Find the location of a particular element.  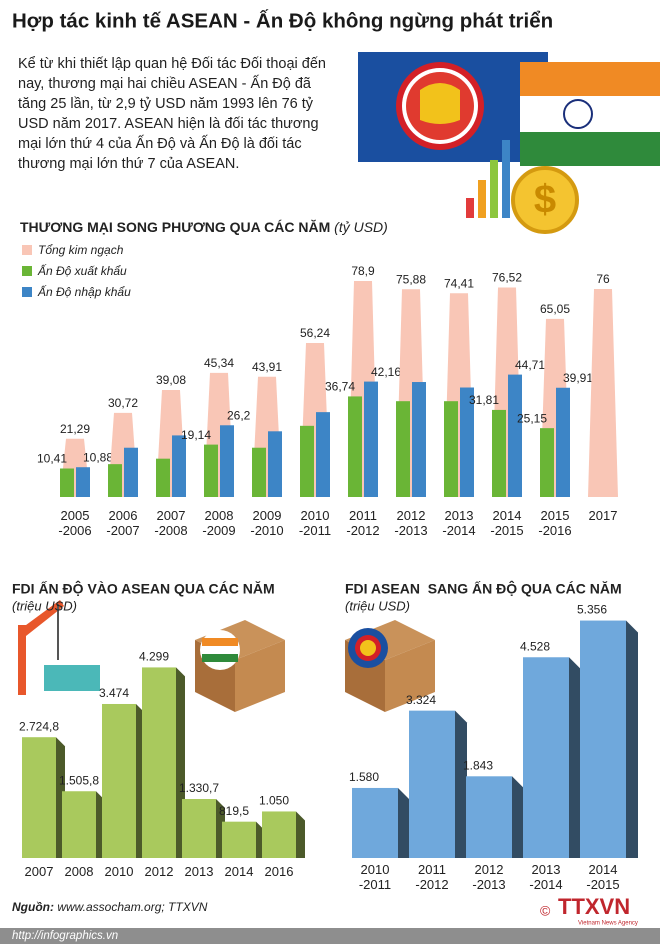

value-label: 4.299 is located at coordinates (154, 657).